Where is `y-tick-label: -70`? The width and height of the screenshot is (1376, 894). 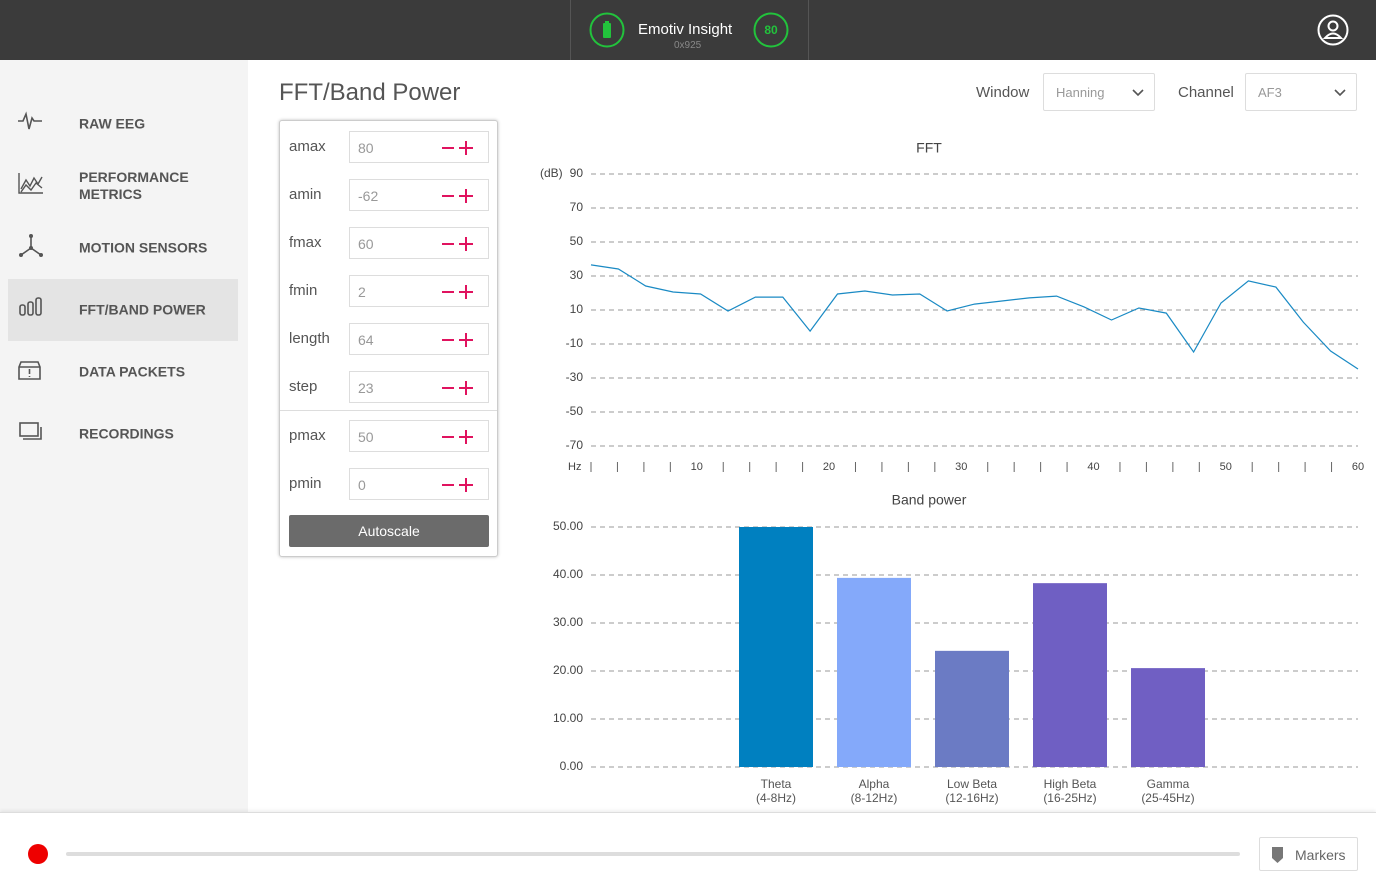
y-tick-label: -70 is located at coordinates (575, 445).